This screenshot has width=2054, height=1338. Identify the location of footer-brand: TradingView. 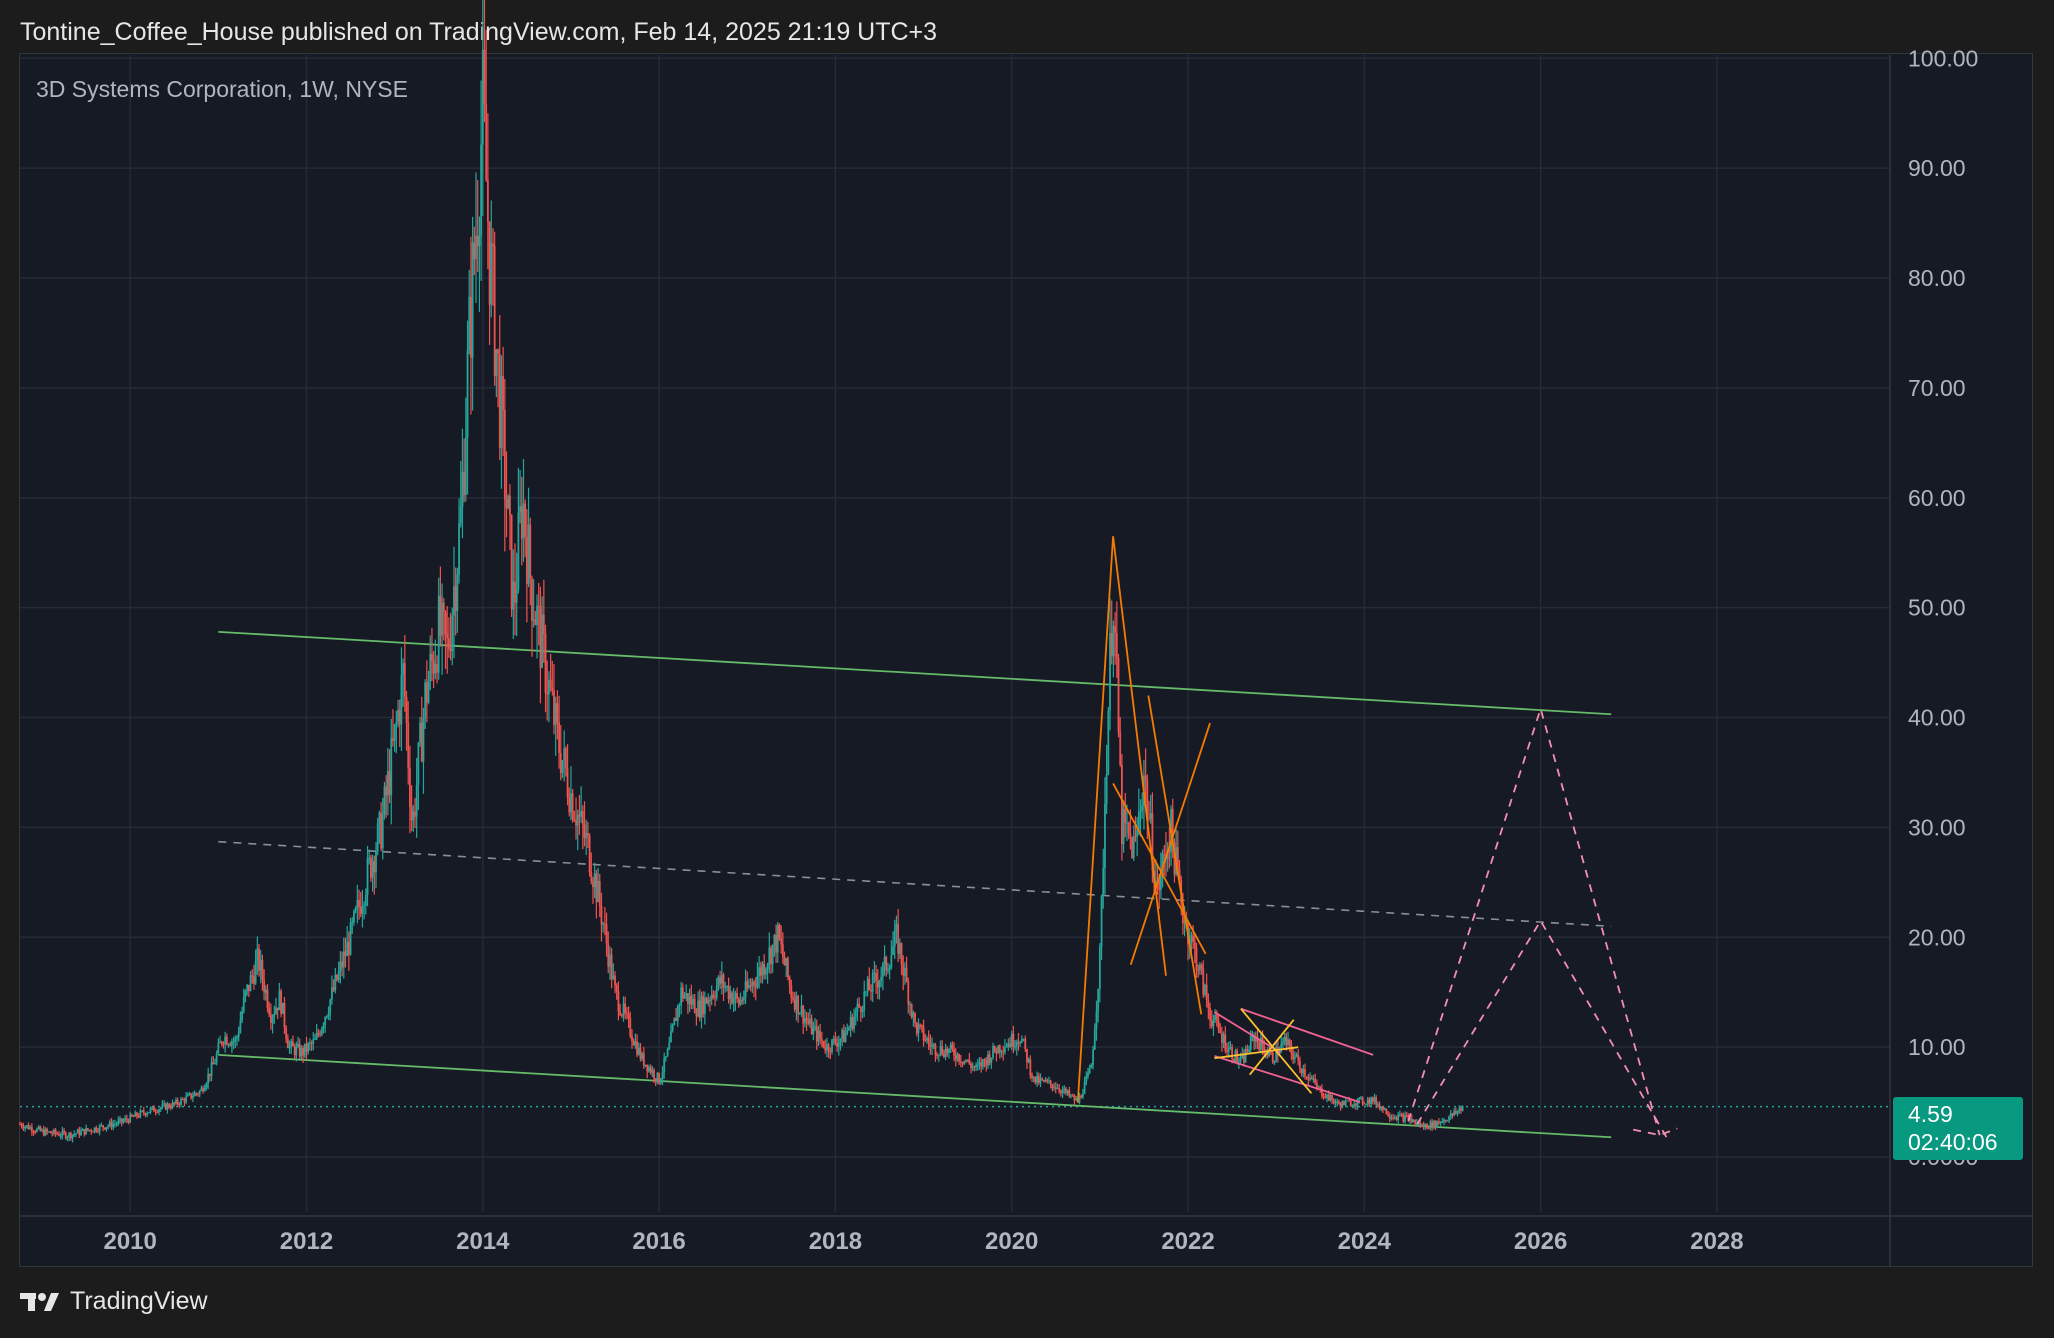
(114, 1301).